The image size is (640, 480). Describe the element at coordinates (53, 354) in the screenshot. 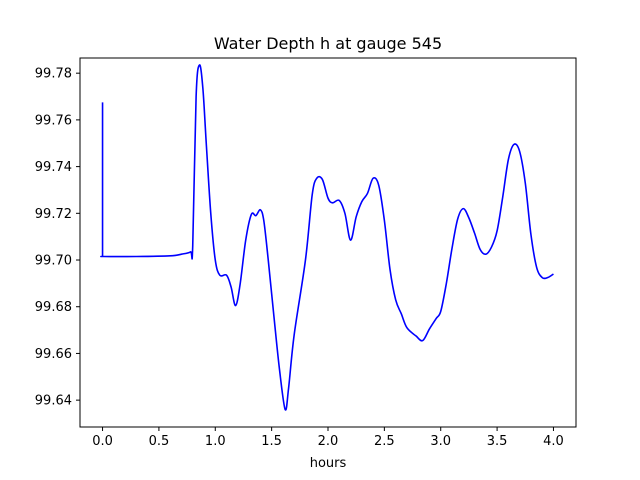

I see `y-tick-label: 99.66` at that location.